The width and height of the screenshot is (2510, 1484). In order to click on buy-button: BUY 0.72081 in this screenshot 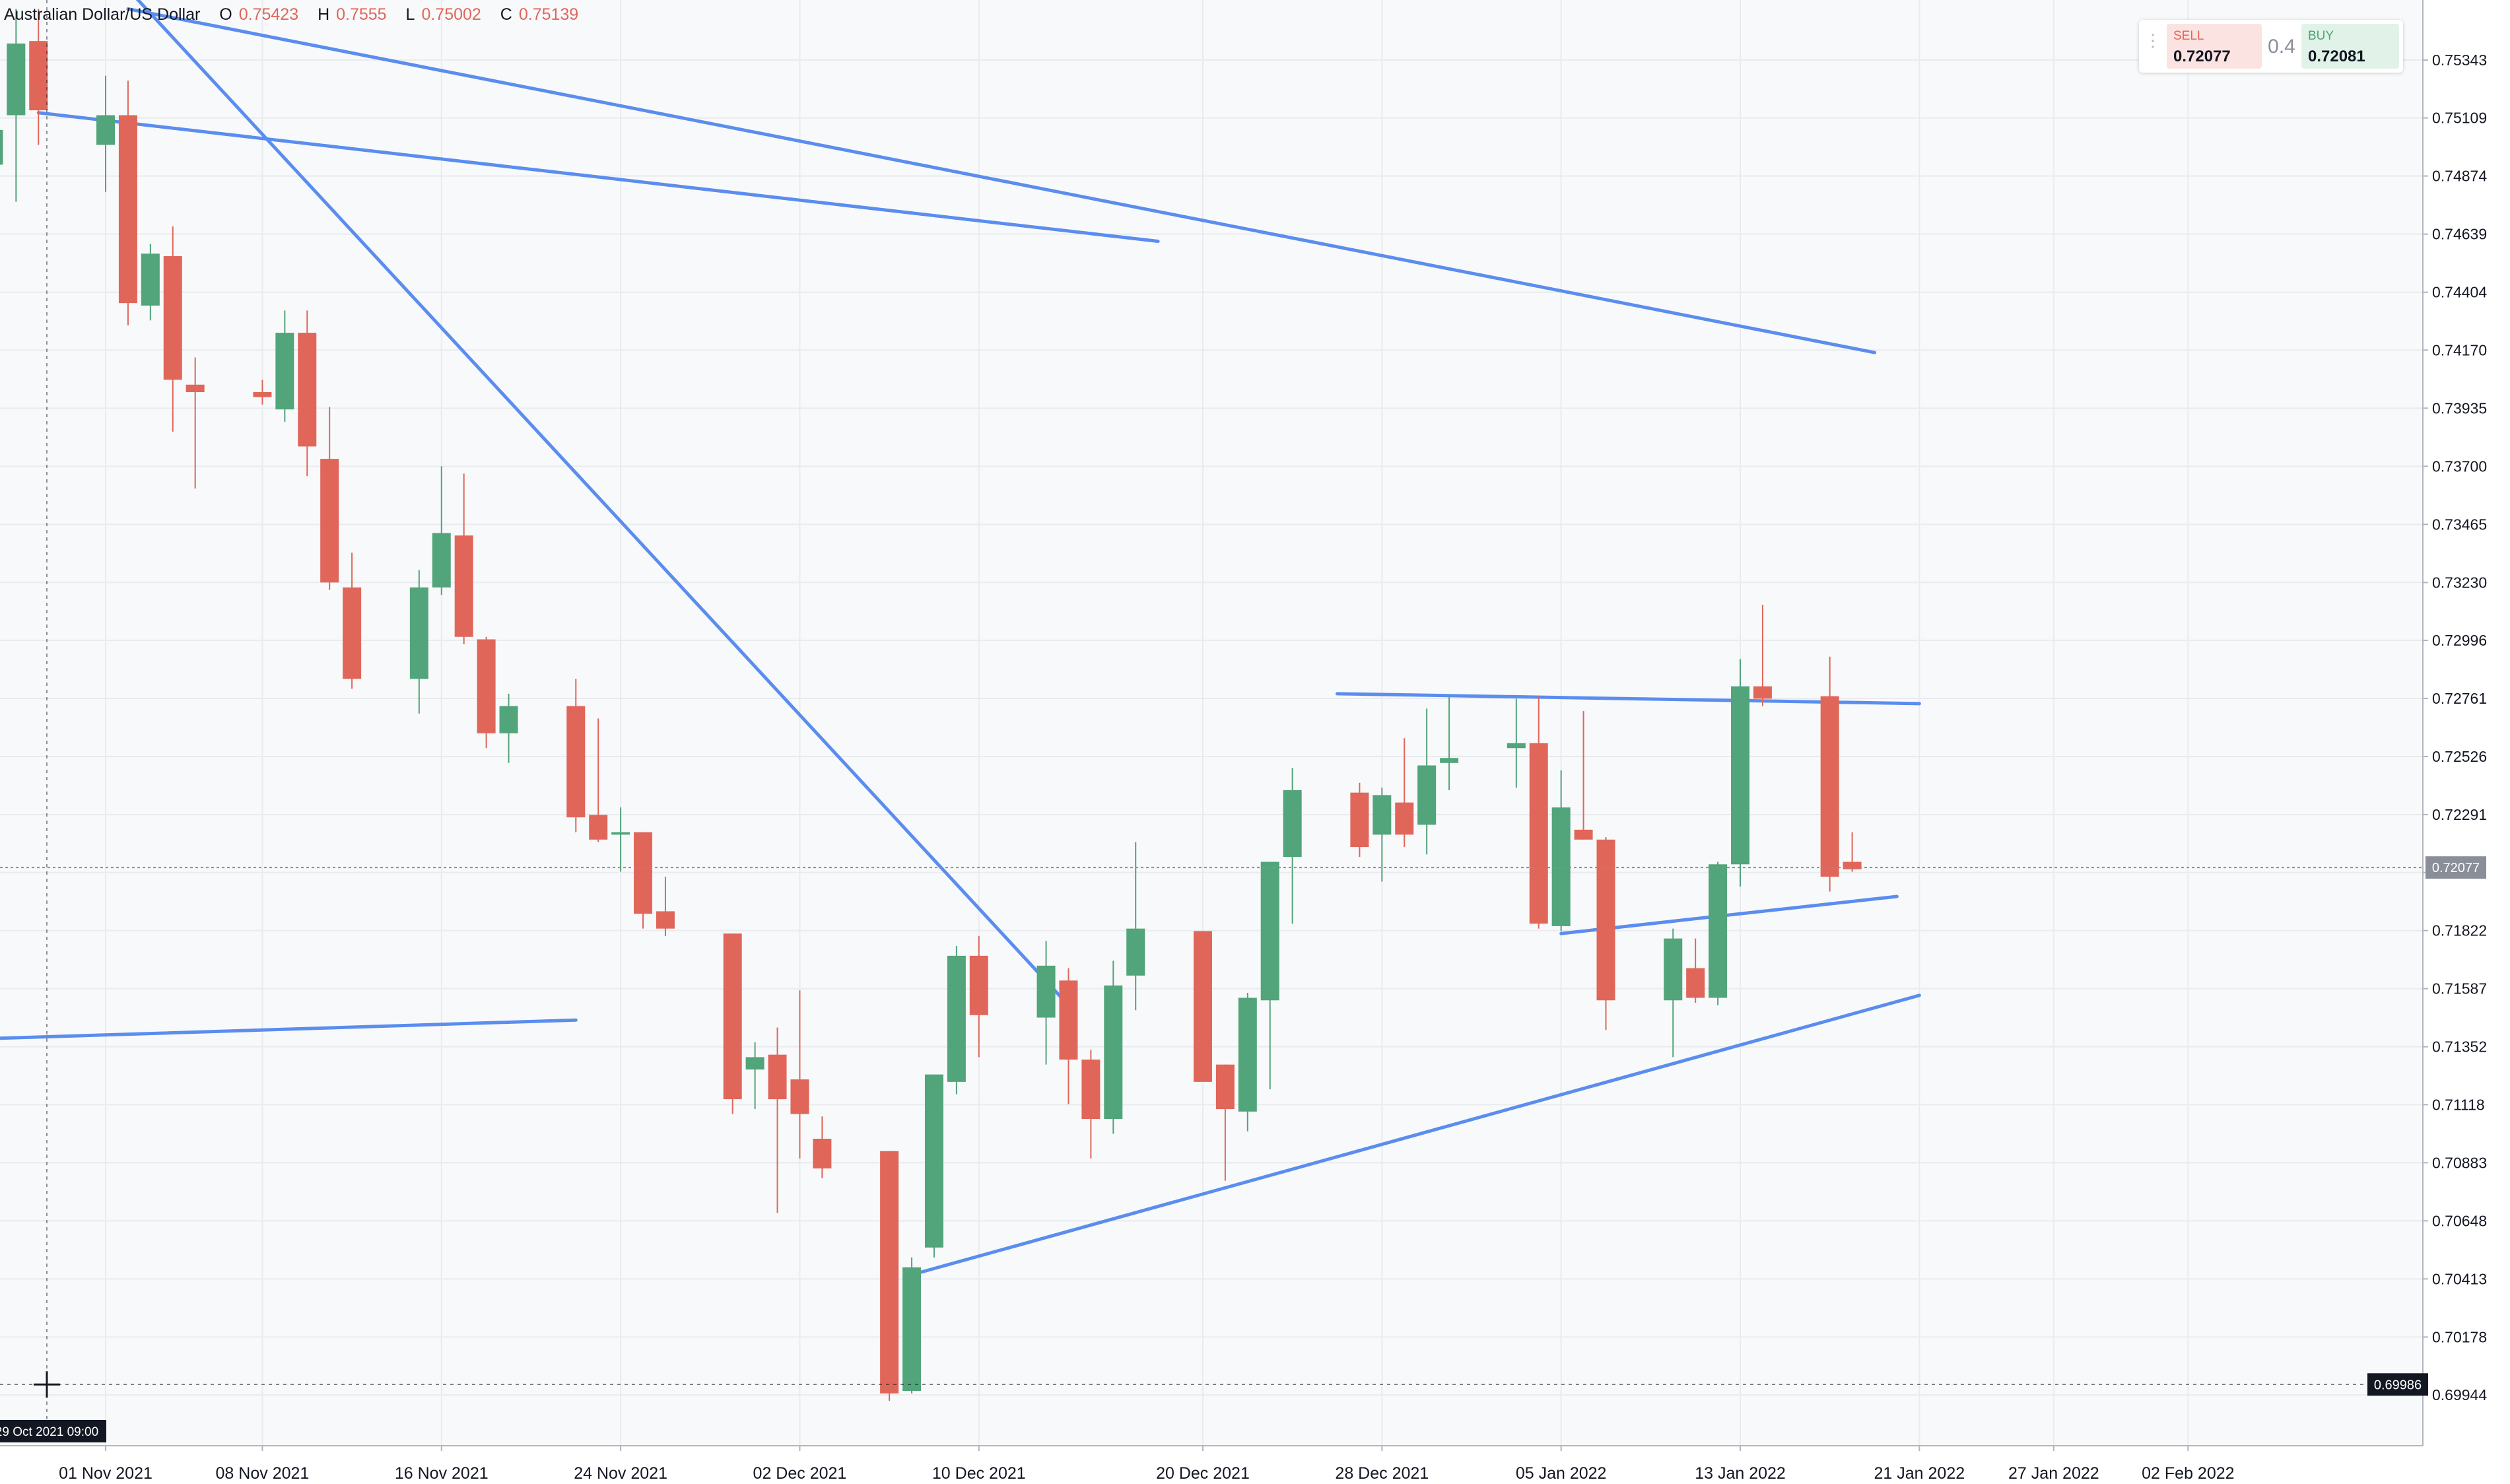, I will do `click(2350, 46)`.